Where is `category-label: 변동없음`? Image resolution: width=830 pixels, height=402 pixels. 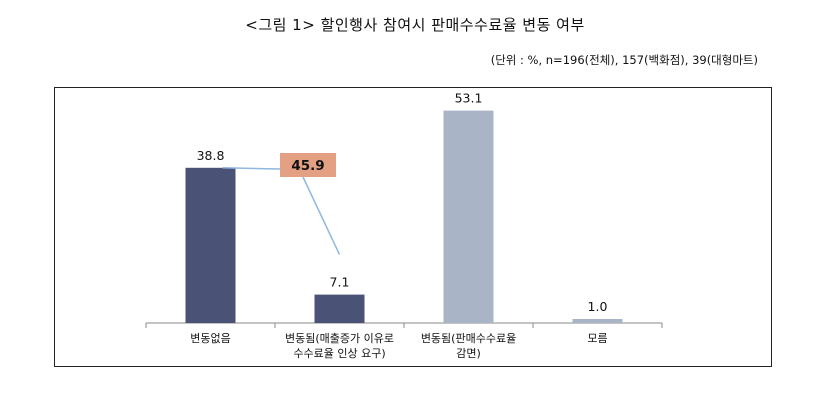 category-label: 변동없음 is located at coordinates (210, 338).